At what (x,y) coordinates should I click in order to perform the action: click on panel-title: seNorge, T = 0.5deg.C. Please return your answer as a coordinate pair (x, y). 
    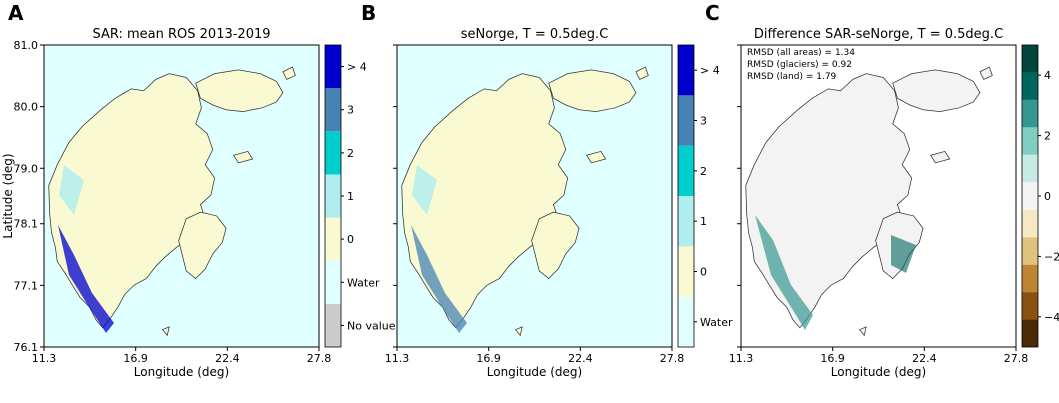
    Looking at the image, I should click on (535, 34).